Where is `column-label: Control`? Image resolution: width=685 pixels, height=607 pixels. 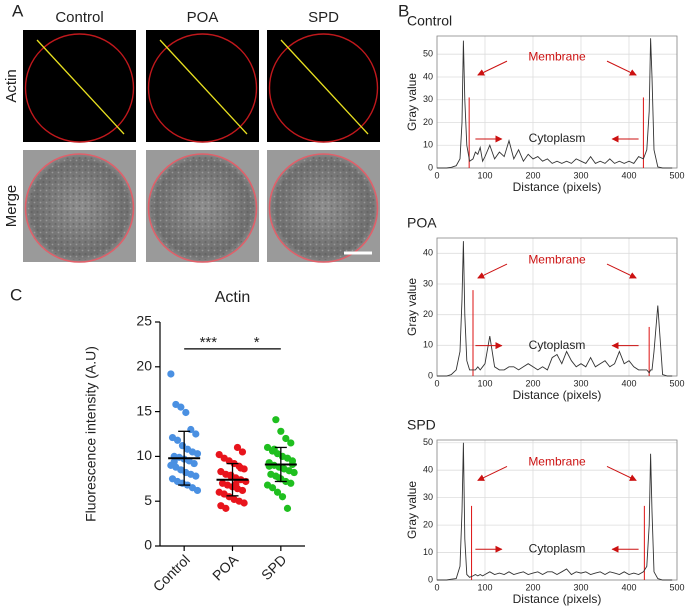
column-label: Control is located at coordinates (79, 17).